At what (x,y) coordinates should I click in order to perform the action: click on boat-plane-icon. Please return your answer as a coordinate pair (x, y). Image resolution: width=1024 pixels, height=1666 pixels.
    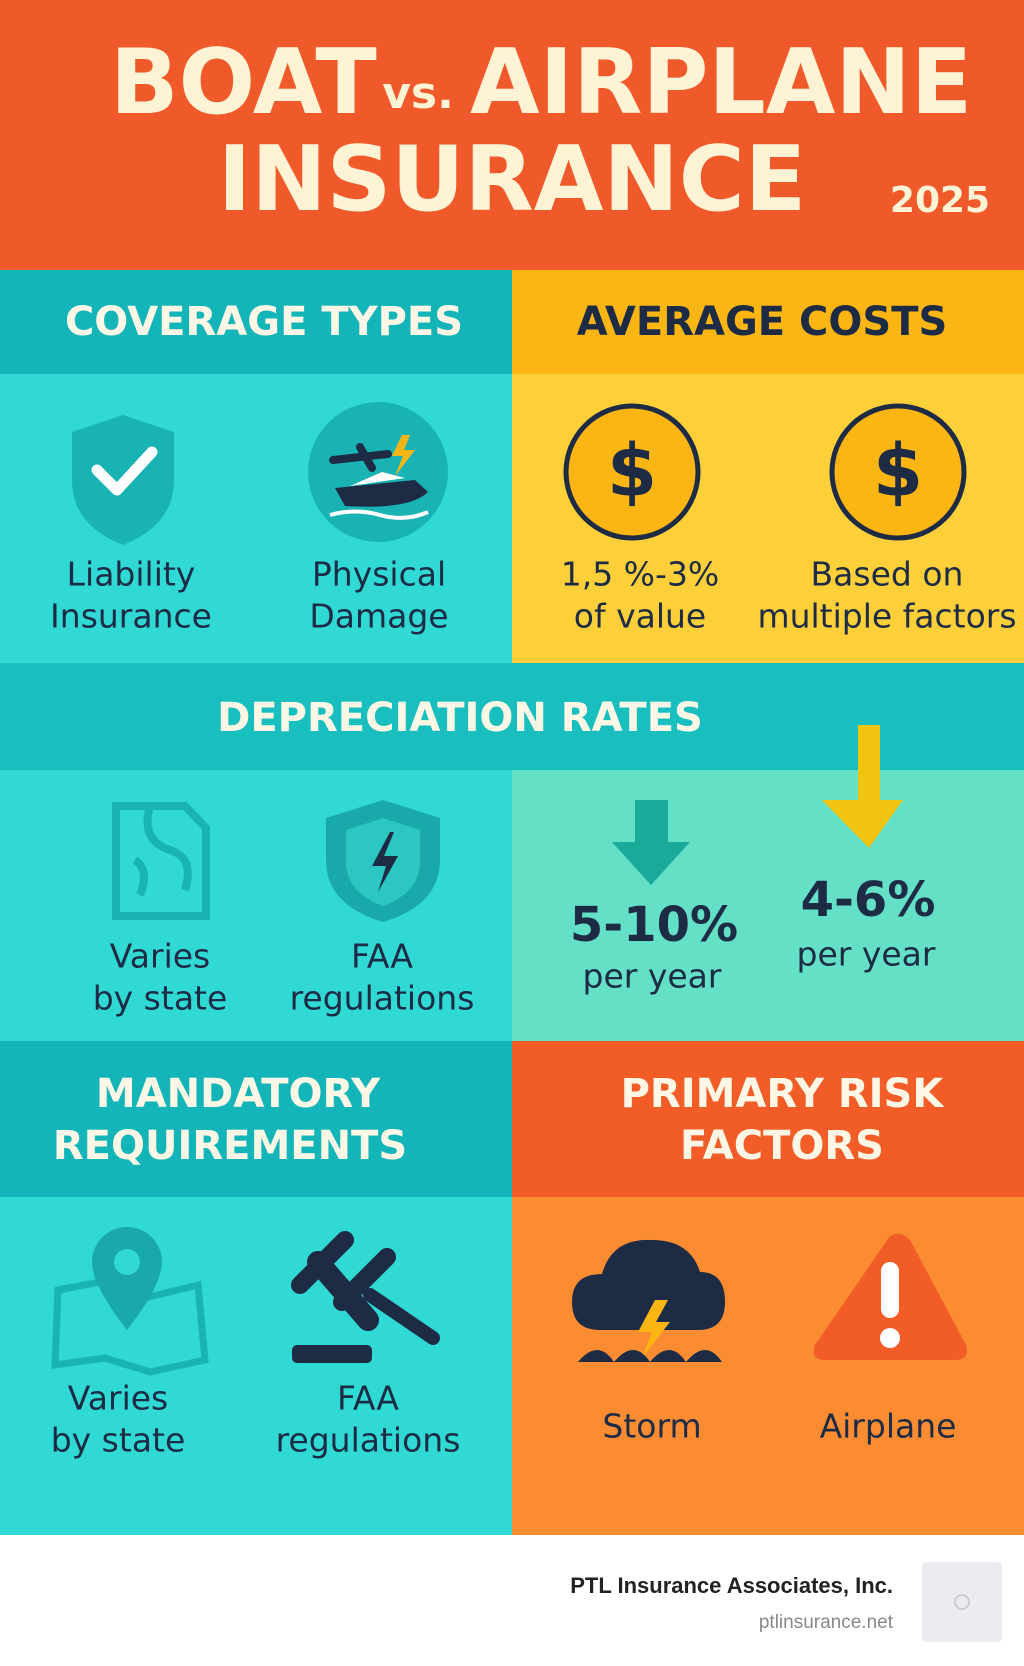
    Looking at the image, I should click on (378, 472).